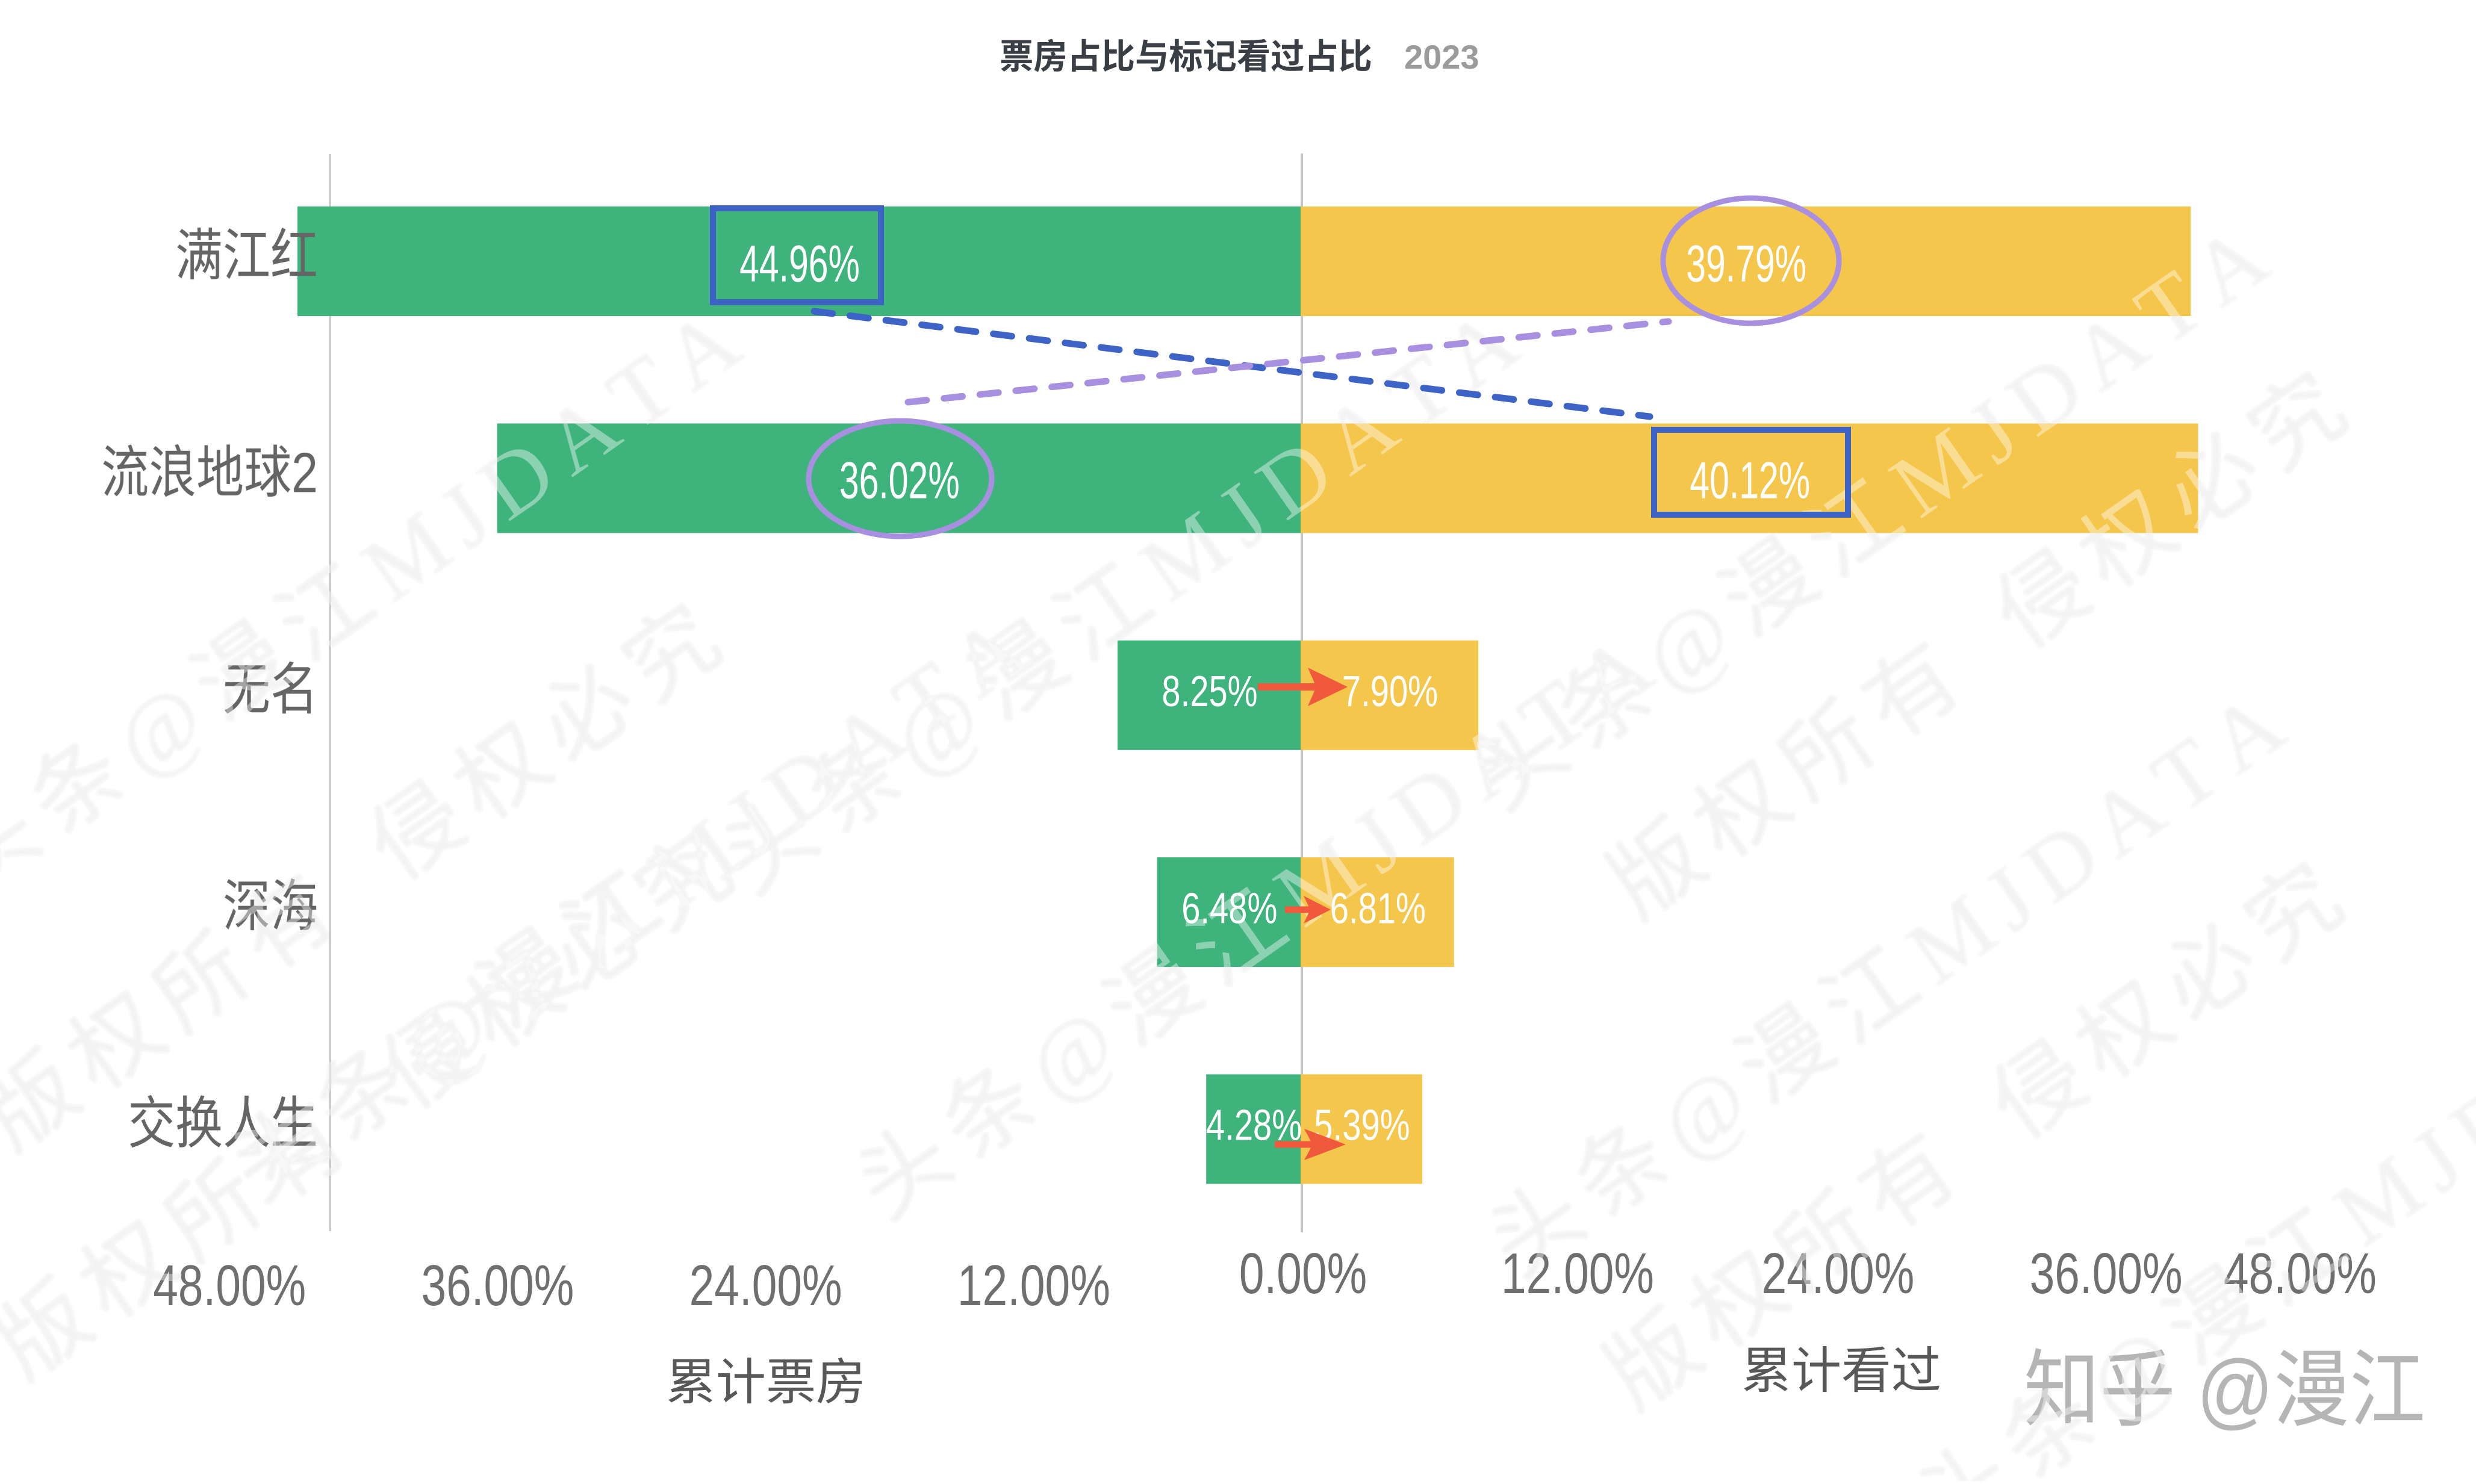 The image size is (2476, 1484). What do you see at coordinates (1746, 263) in the screenshot?
I see `svg-text: 39.79%` at bounding box center [1746, 263].